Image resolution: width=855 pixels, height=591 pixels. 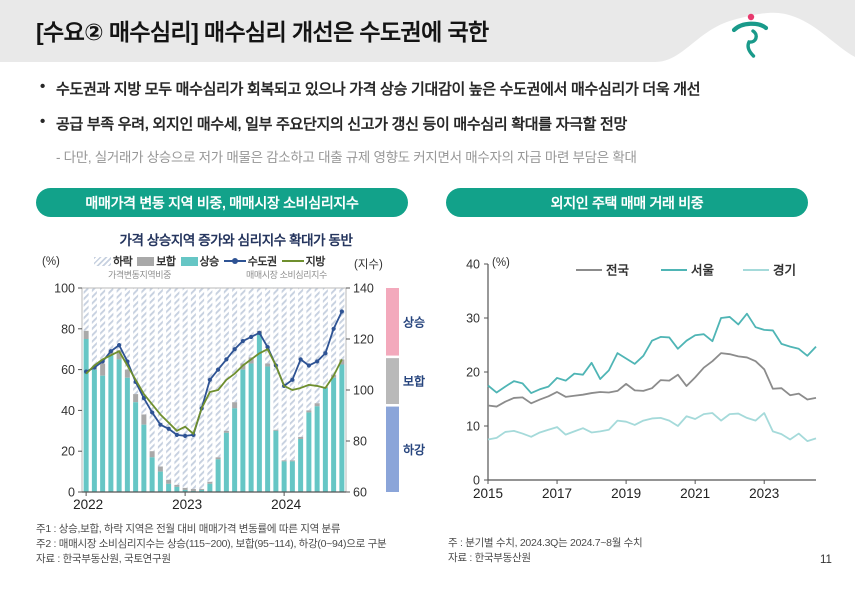 What do you see at coordinates (286, 504) in the screenshot?
I see `svg-text: 2024` at bounding box center [286, 504].